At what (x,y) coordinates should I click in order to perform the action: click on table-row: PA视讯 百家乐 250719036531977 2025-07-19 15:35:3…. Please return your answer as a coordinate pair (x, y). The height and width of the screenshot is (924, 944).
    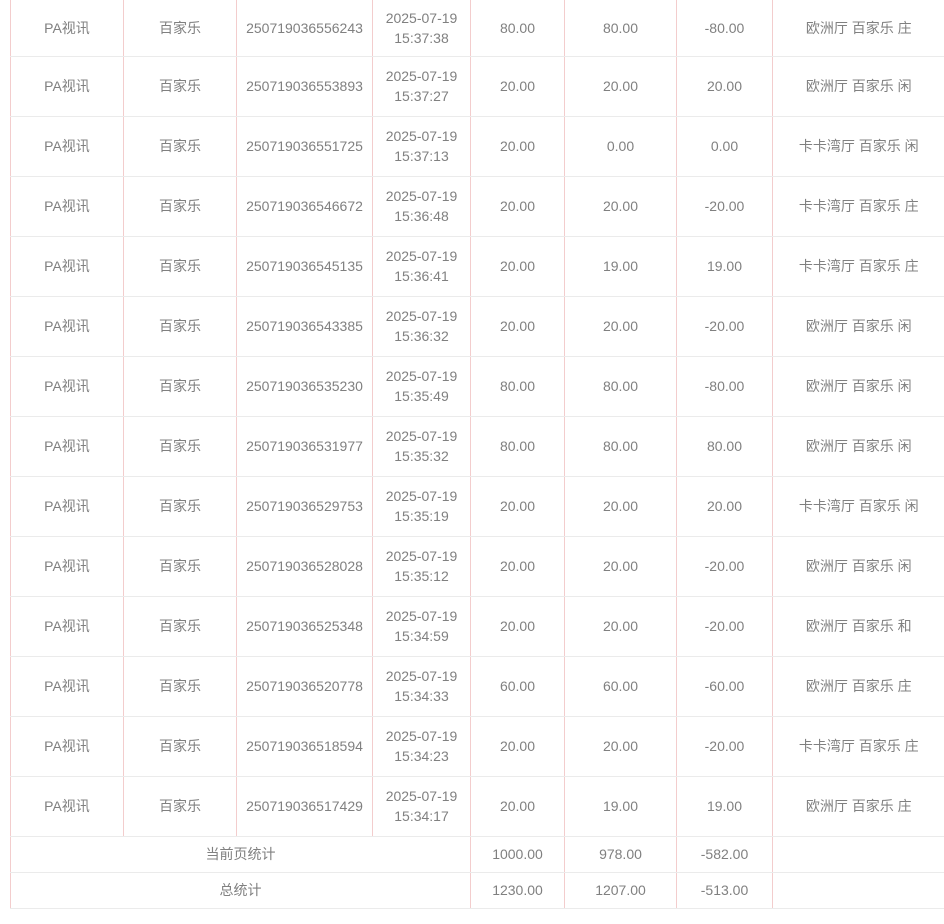
    Looking at the image, I should click on (477, 446).